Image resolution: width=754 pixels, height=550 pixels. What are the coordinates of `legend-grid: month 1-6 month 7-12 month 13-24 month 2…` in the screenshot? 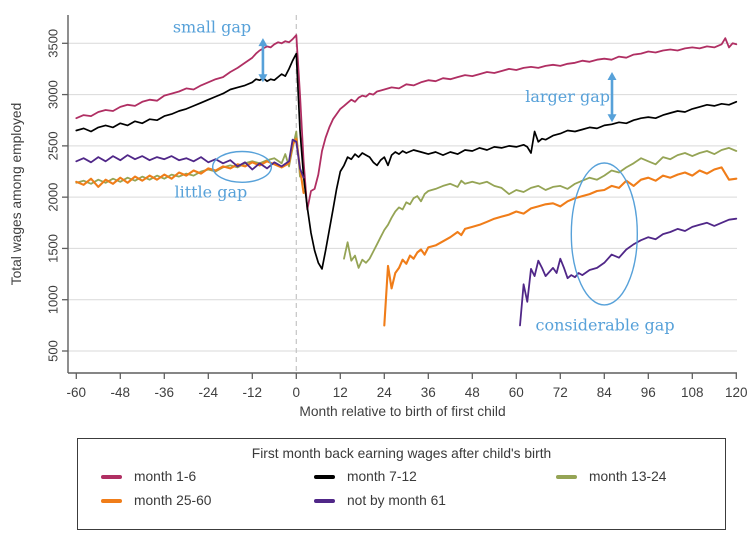 It's located at (401, 488).